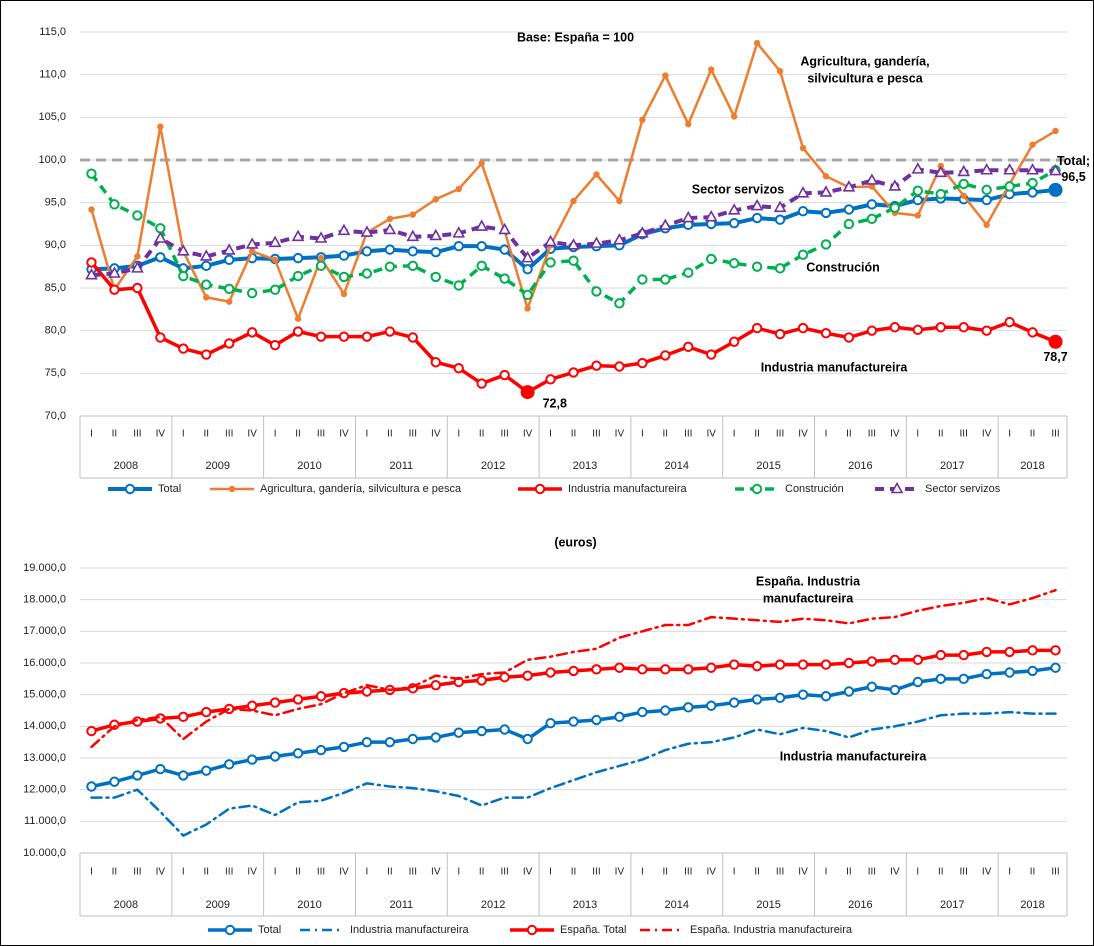  What do you see at coordinates (864, 61) in the screenshot?
I see `annotation: Agricultura, gandería,` at bounding box center [864, 61].